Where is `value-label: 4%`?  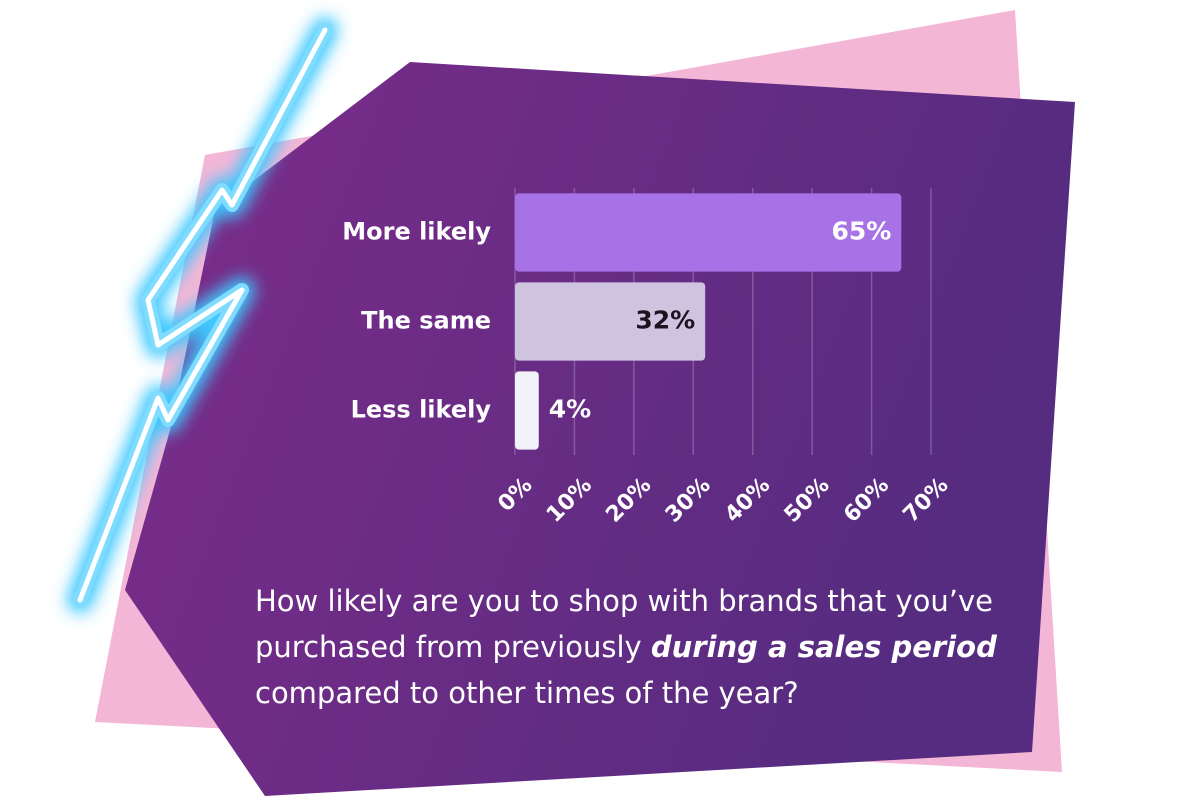 value-label: 4% is located at coordinates (570, 409).